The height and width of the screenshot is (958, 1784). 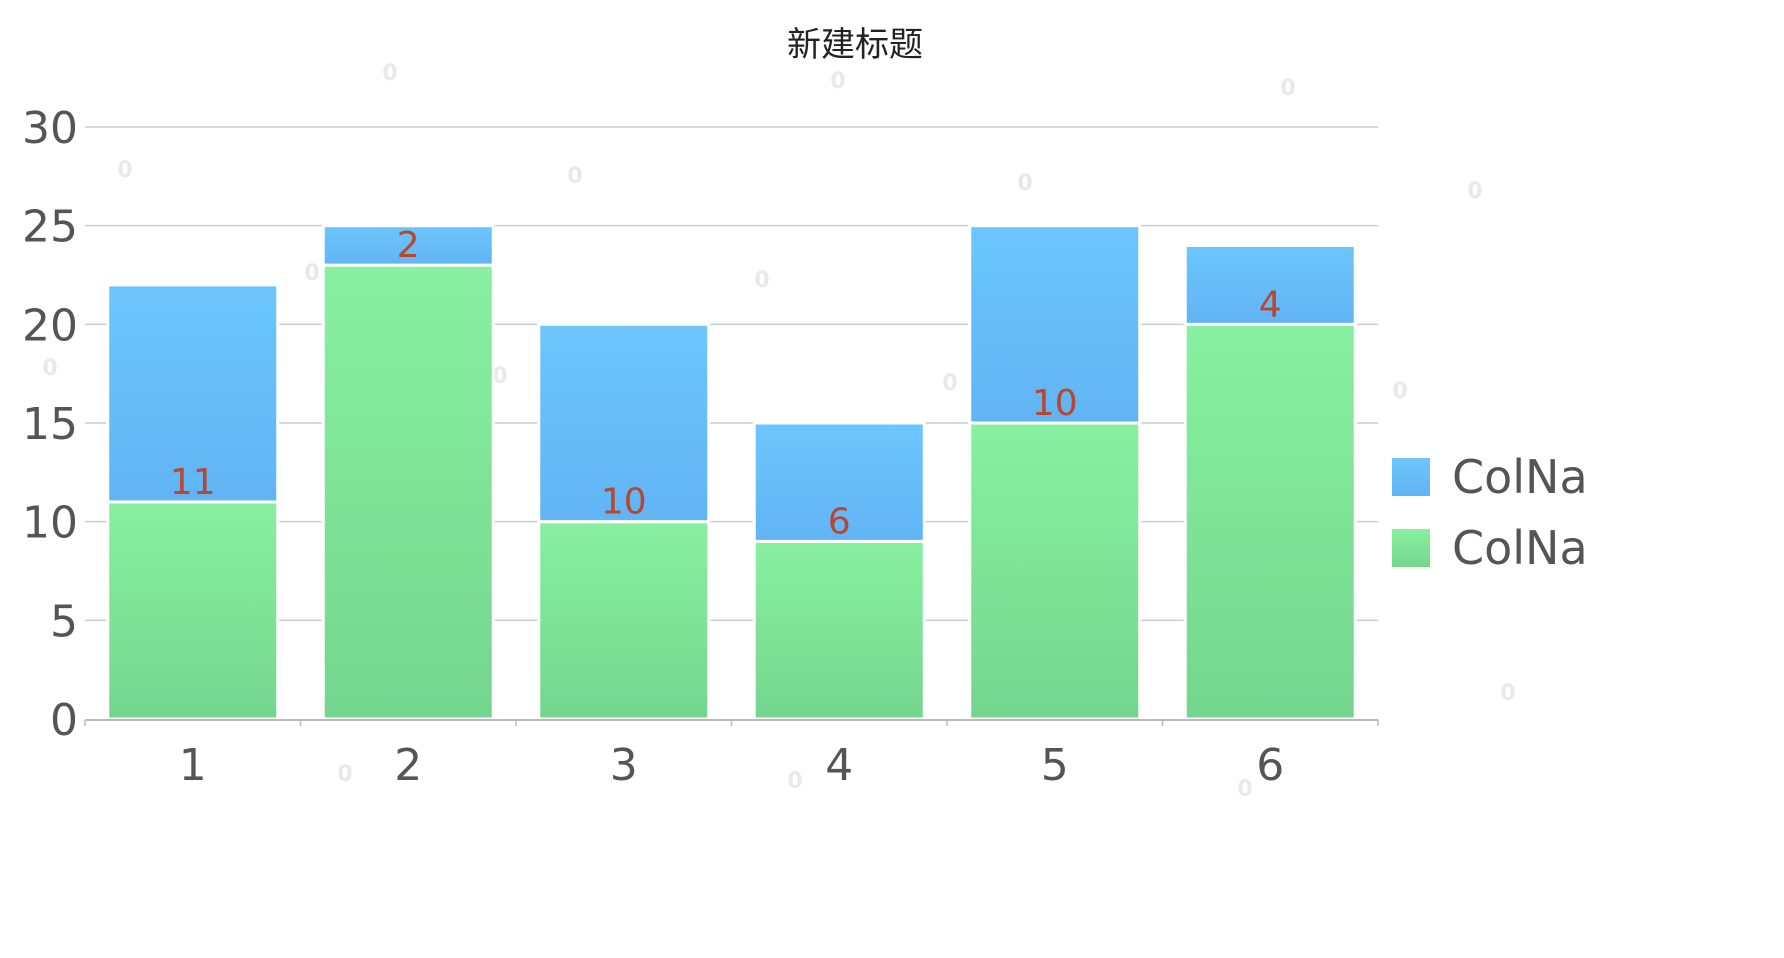 I want to click on y-tick-label: 5, so click(x=64, y=621).